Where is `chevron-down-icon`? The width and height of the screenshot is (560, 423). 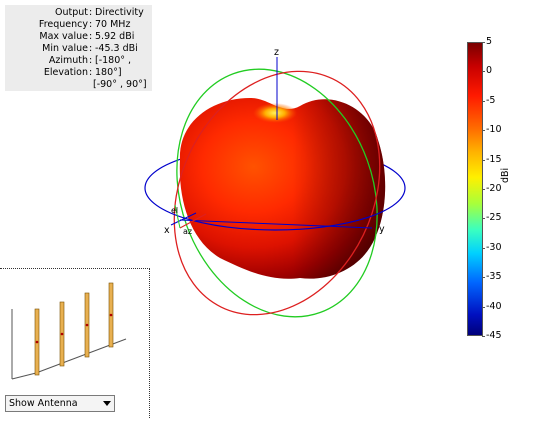
chevron-down-icon is located at coordinates (107, 403).